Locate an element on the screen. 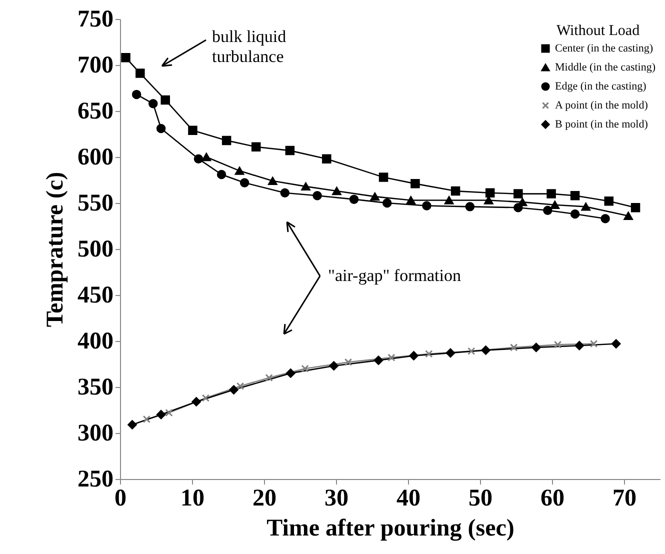 The height and width of the screenshot is (554, 665). y-tick-label: 600 is located at coordinates (96, 157).